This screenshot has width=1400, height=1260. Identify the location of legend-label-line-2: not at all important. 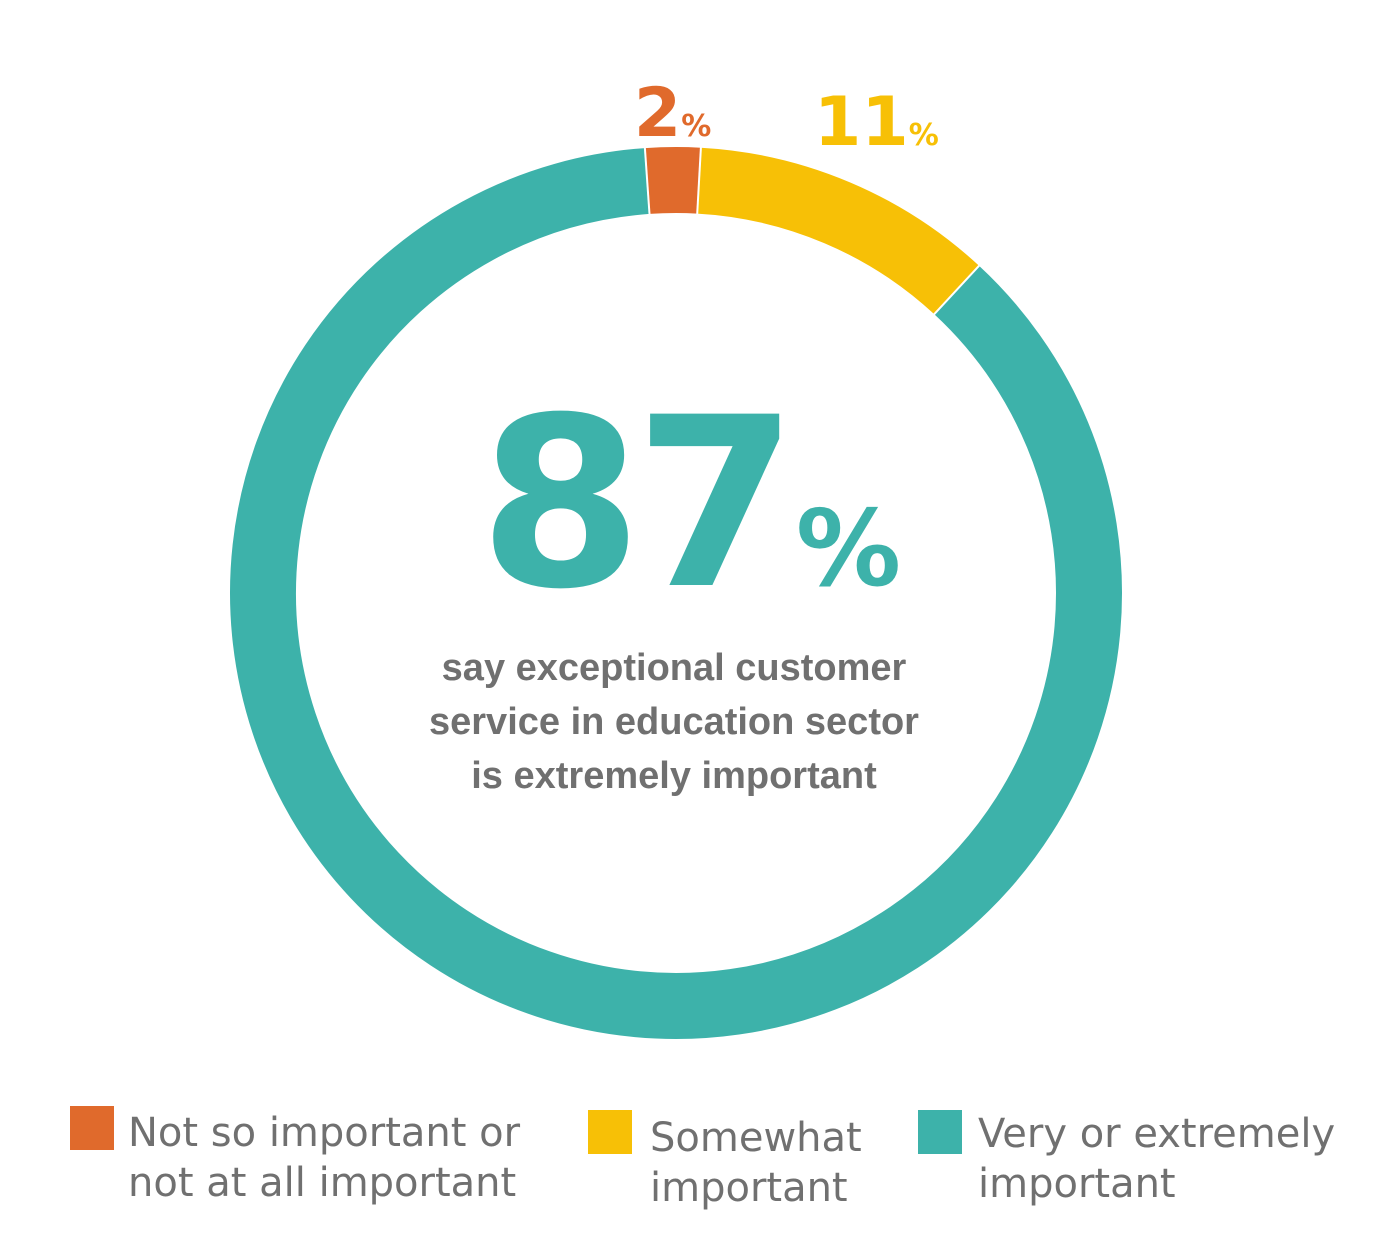
(322, 1183).